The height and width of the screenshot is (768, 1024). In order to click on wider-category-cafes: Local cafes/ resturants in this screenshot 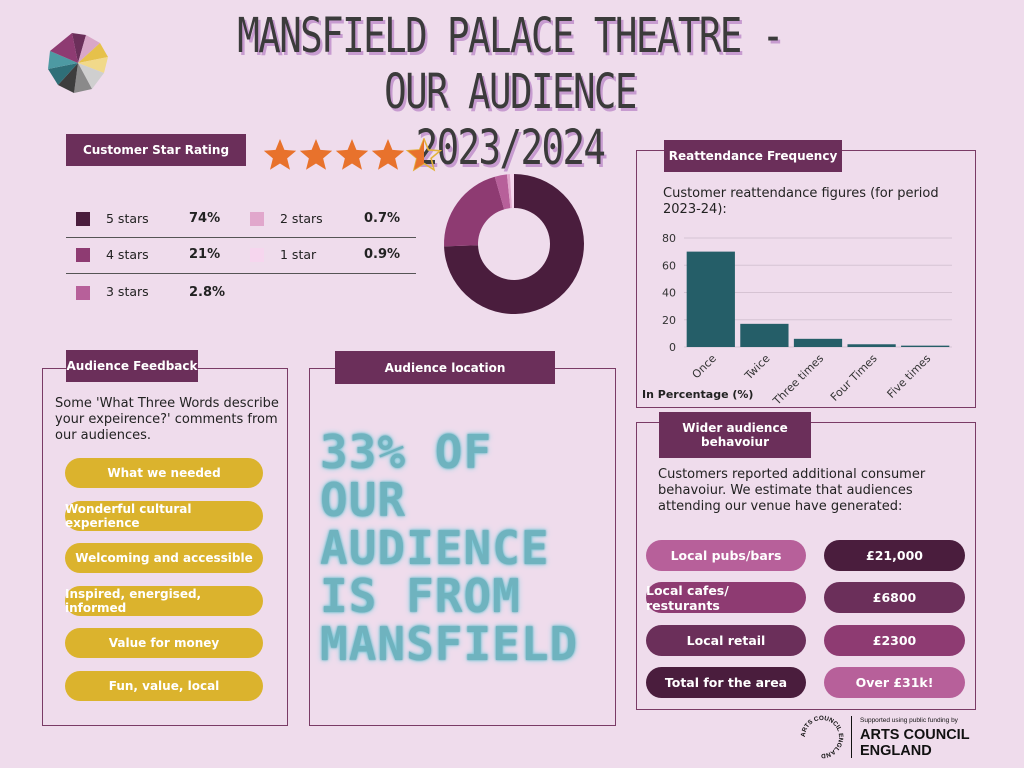, I will do `click(726, 597)`.